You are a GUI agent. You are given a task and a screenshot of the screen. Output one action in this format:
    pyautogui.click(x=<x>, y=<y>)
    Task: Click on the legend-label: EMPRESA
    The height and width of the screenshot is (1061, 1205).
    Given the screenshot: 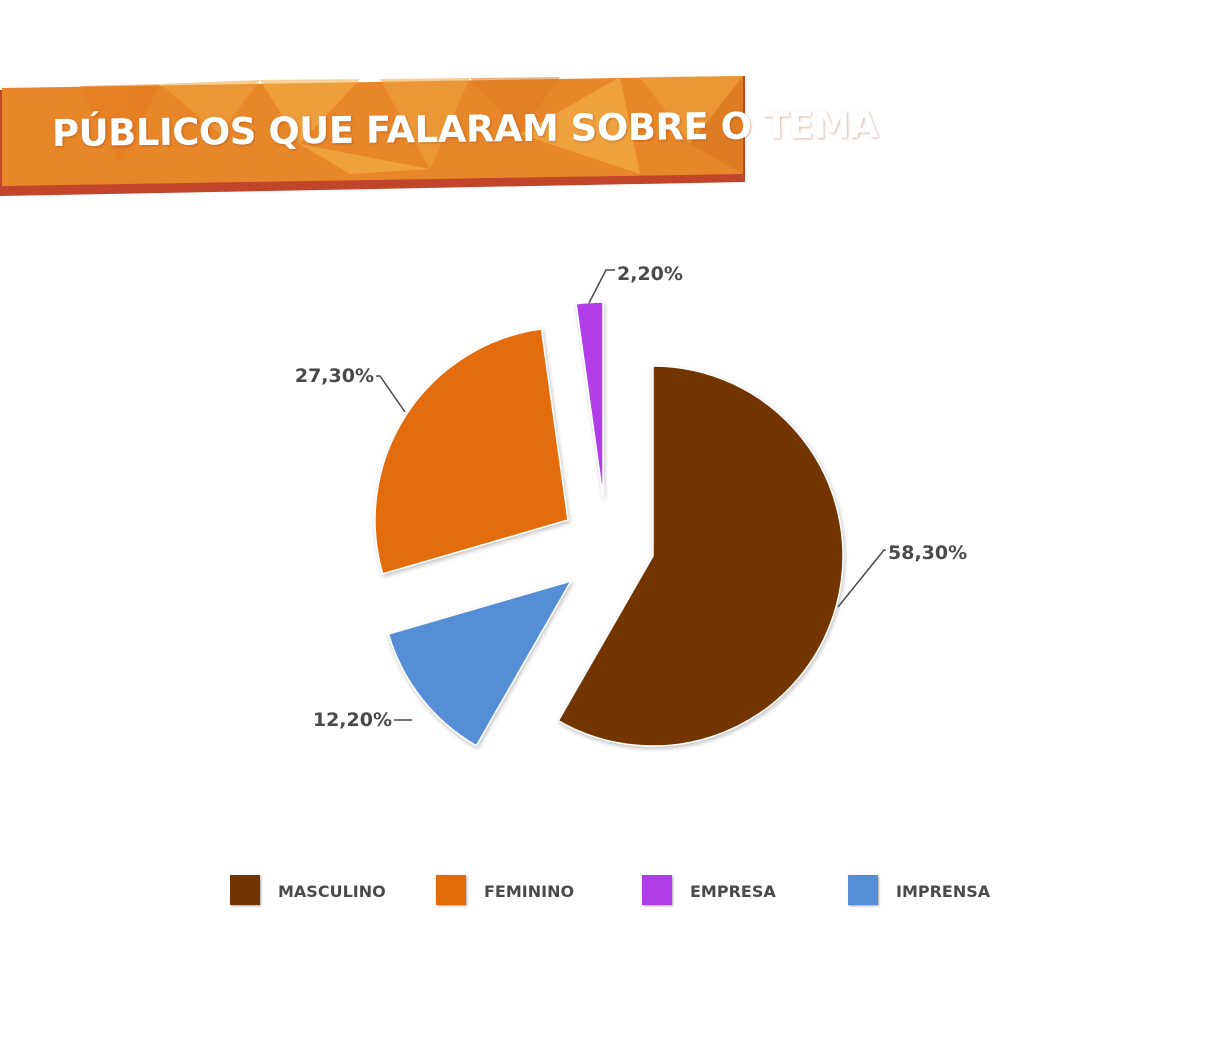 What is the action you would take?
    pyautogui.click(x=733, y=891)
    